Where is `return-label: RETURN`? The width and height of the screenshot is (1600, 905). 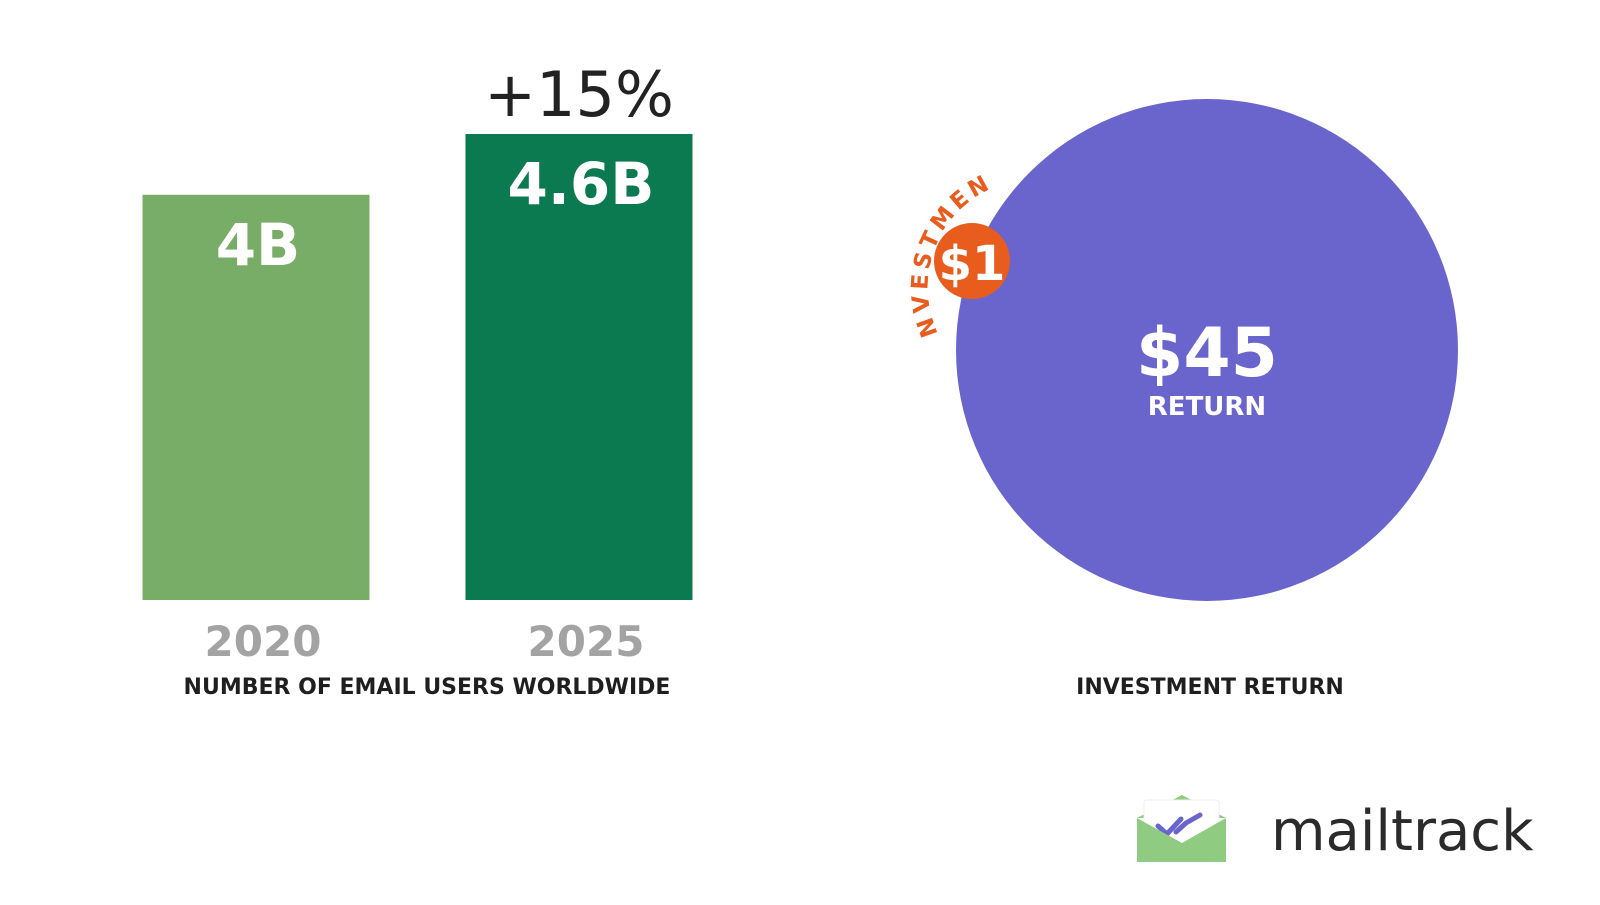 return-label: RETURN is located at coordinates (1207, 407).